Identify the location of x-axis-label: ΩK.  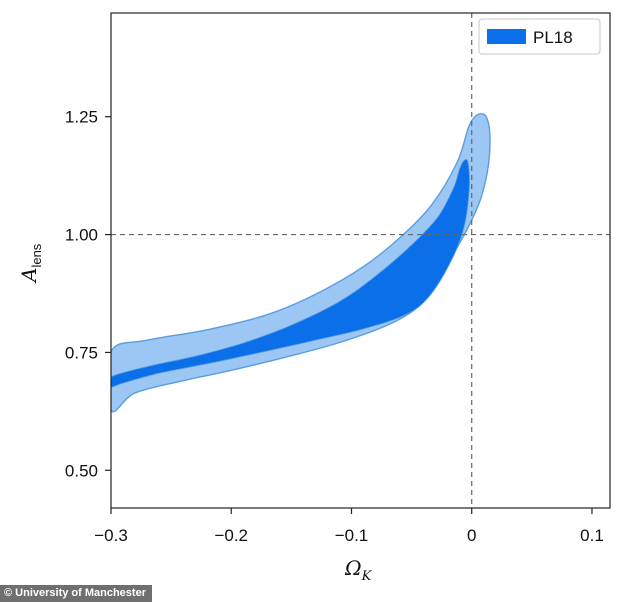
(358, 570).